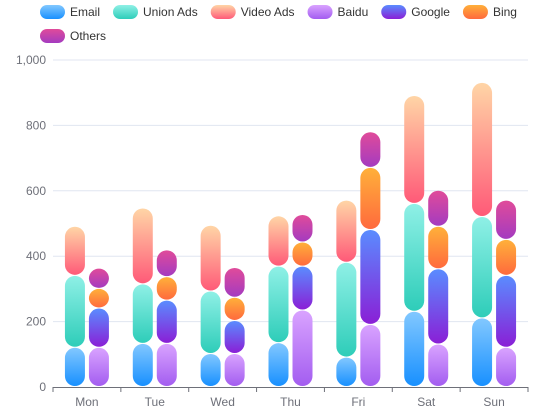 The image size is (550, 420). Describe the element at coordinates (98, 278) in the screenshot. I see `bar-others-mon` at that location.